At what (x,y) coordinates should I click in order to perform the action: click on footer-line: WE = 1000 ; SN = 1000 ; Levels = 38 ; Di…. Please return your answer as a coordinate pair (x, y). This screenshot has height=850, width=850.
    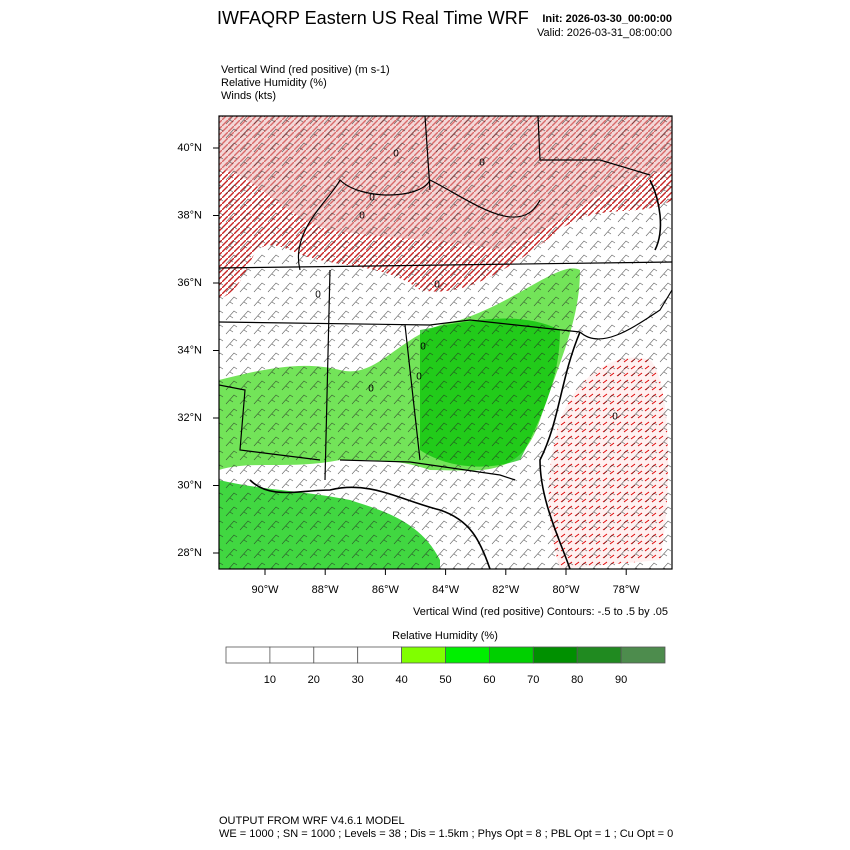
    Looking at the image, I should click on (446, 834).